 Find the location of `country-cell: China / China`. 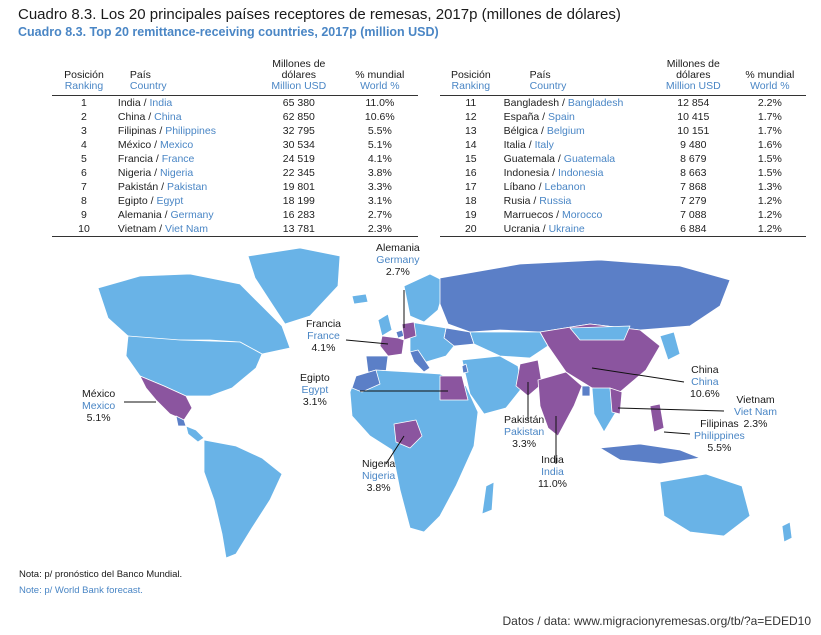

country-cell: China / China is located at coordinates (149, 117).